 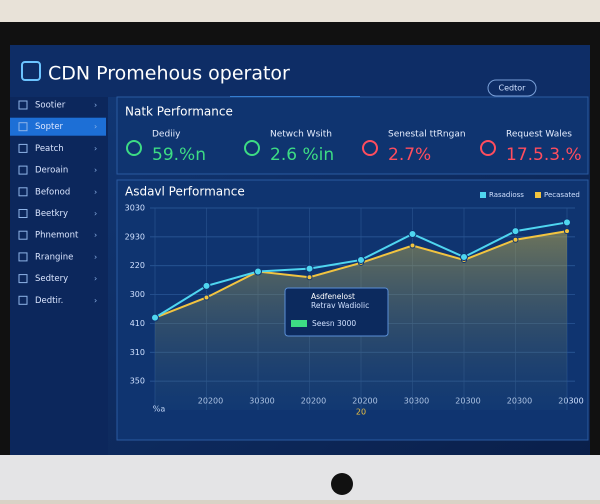 I want to click on y-tick-label: 220, so click(x=137, y=265).